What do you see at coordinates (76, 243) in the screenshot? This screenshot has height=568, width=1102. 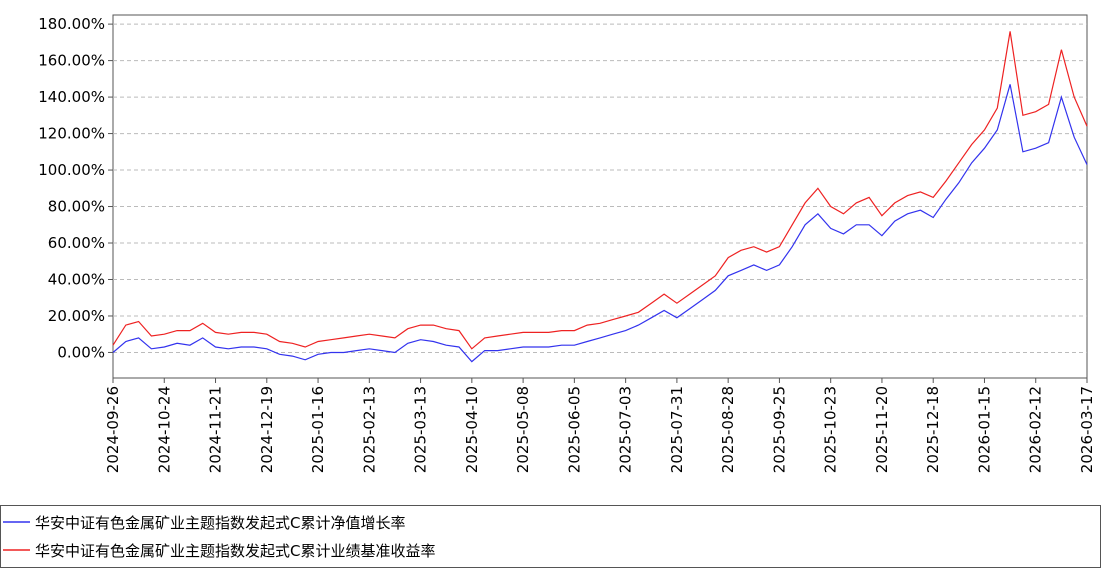 I see `y-tick-label: 60.00%` at bounding box center [76, 243].